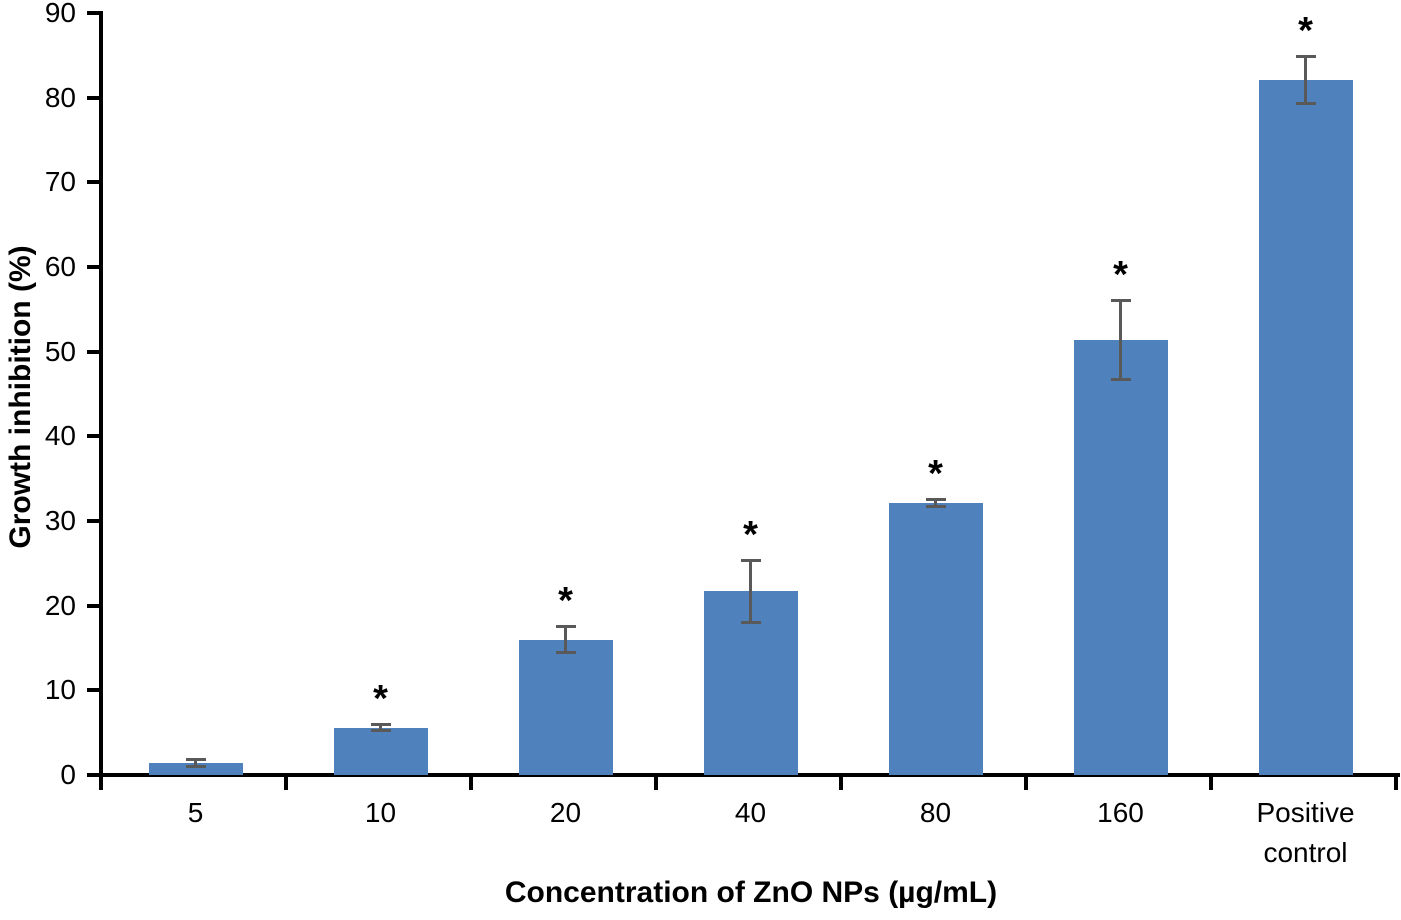 The height and width of the screenshot is (920, 1401). Describe the element at coordinates (60, 605) in the screenshot. I see `y-tick-label: 20` at that location.